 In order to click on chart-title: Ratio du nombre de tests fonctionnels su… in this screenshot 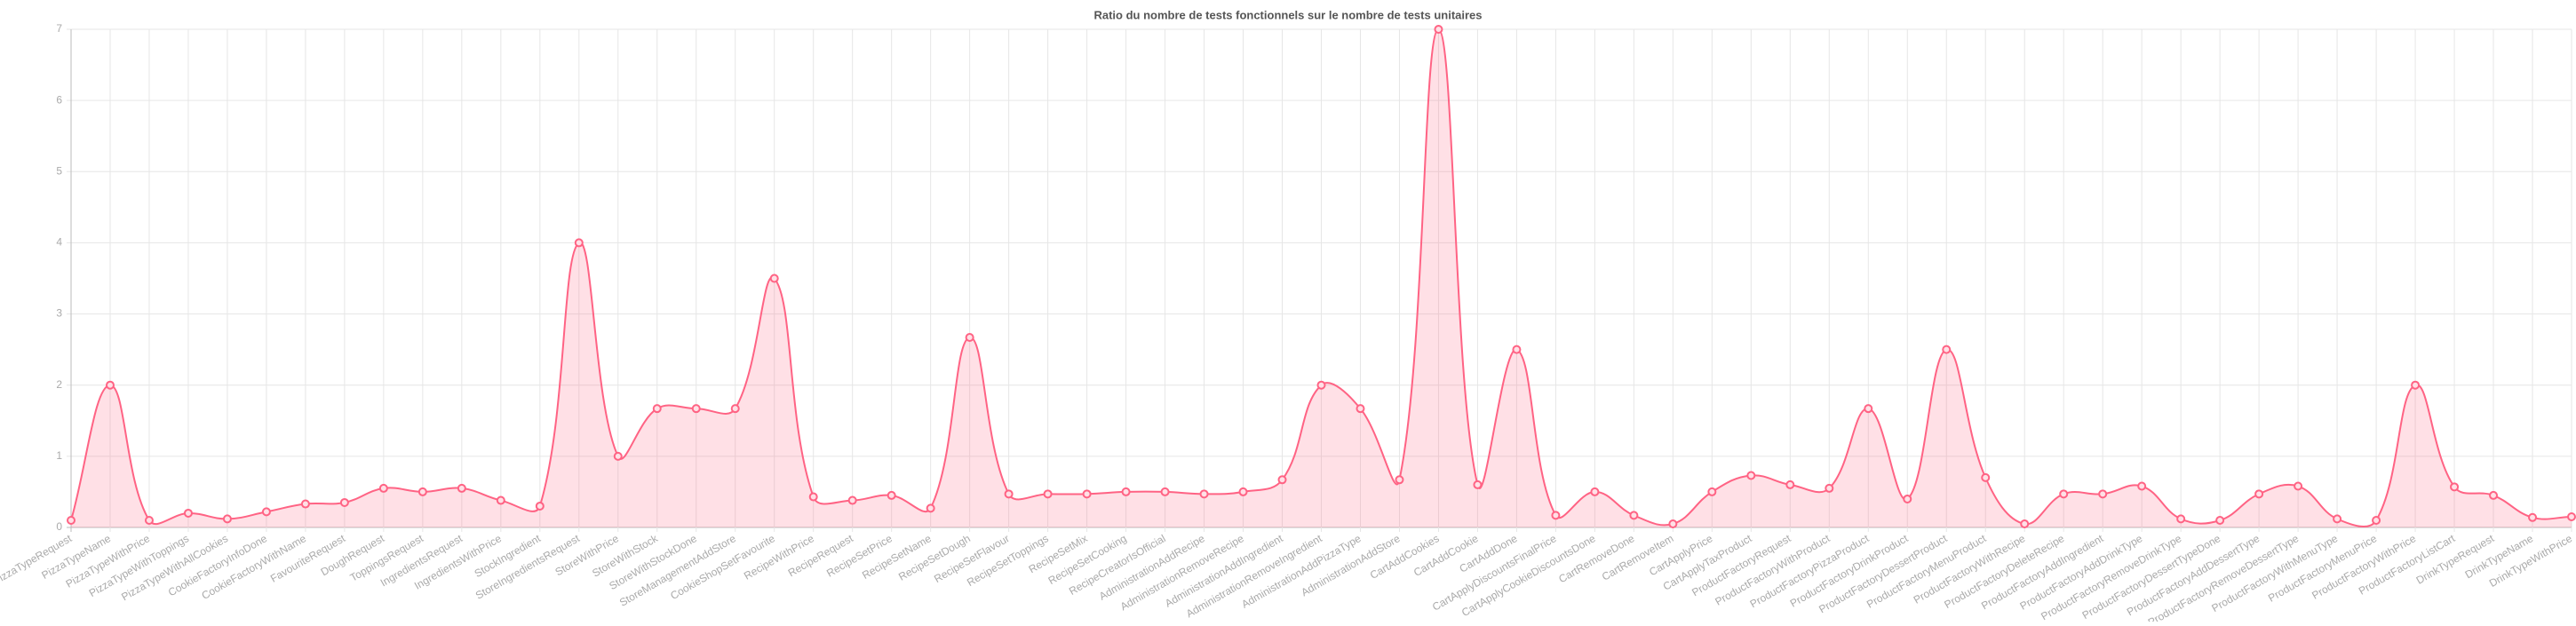, I will do `click(1287, 14)`.